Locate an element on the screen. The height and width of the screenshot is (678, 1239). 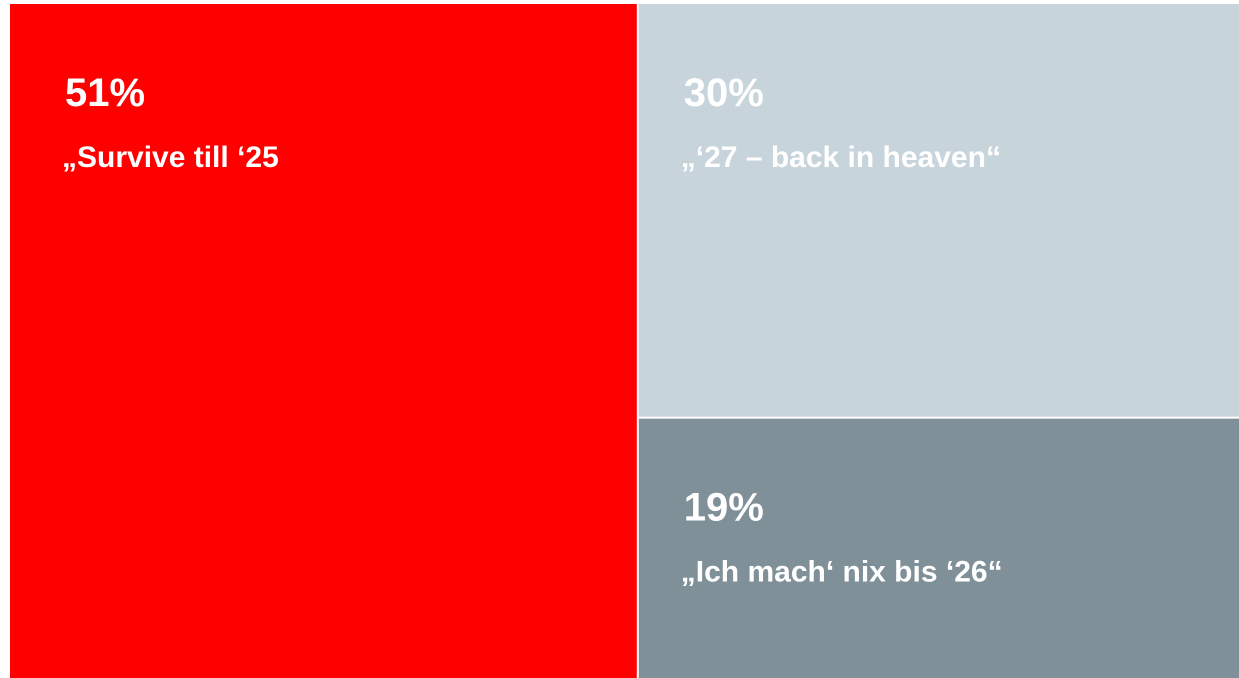
value-label: 51% is located at coordinates (105, 93).